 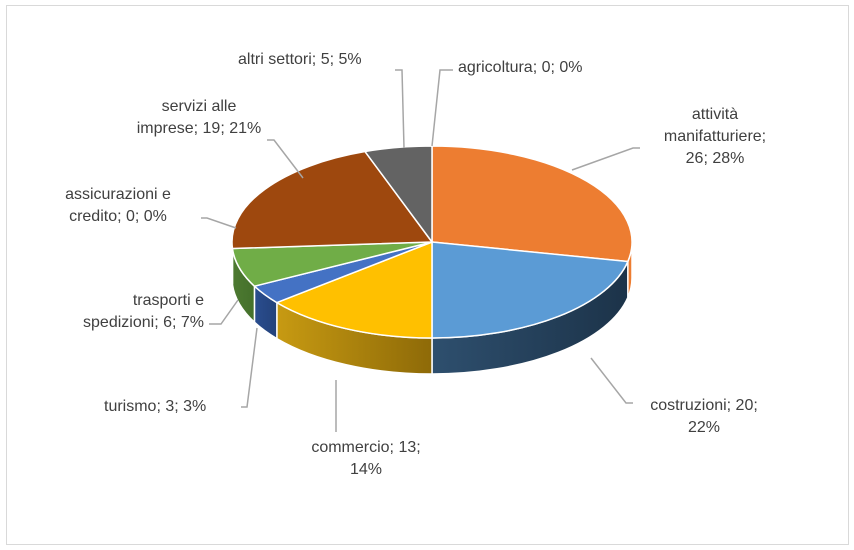 I want to click on label-attivita-manifatturiere: attività manifatturiere; 26; 28%, so click(x=715, y=136).